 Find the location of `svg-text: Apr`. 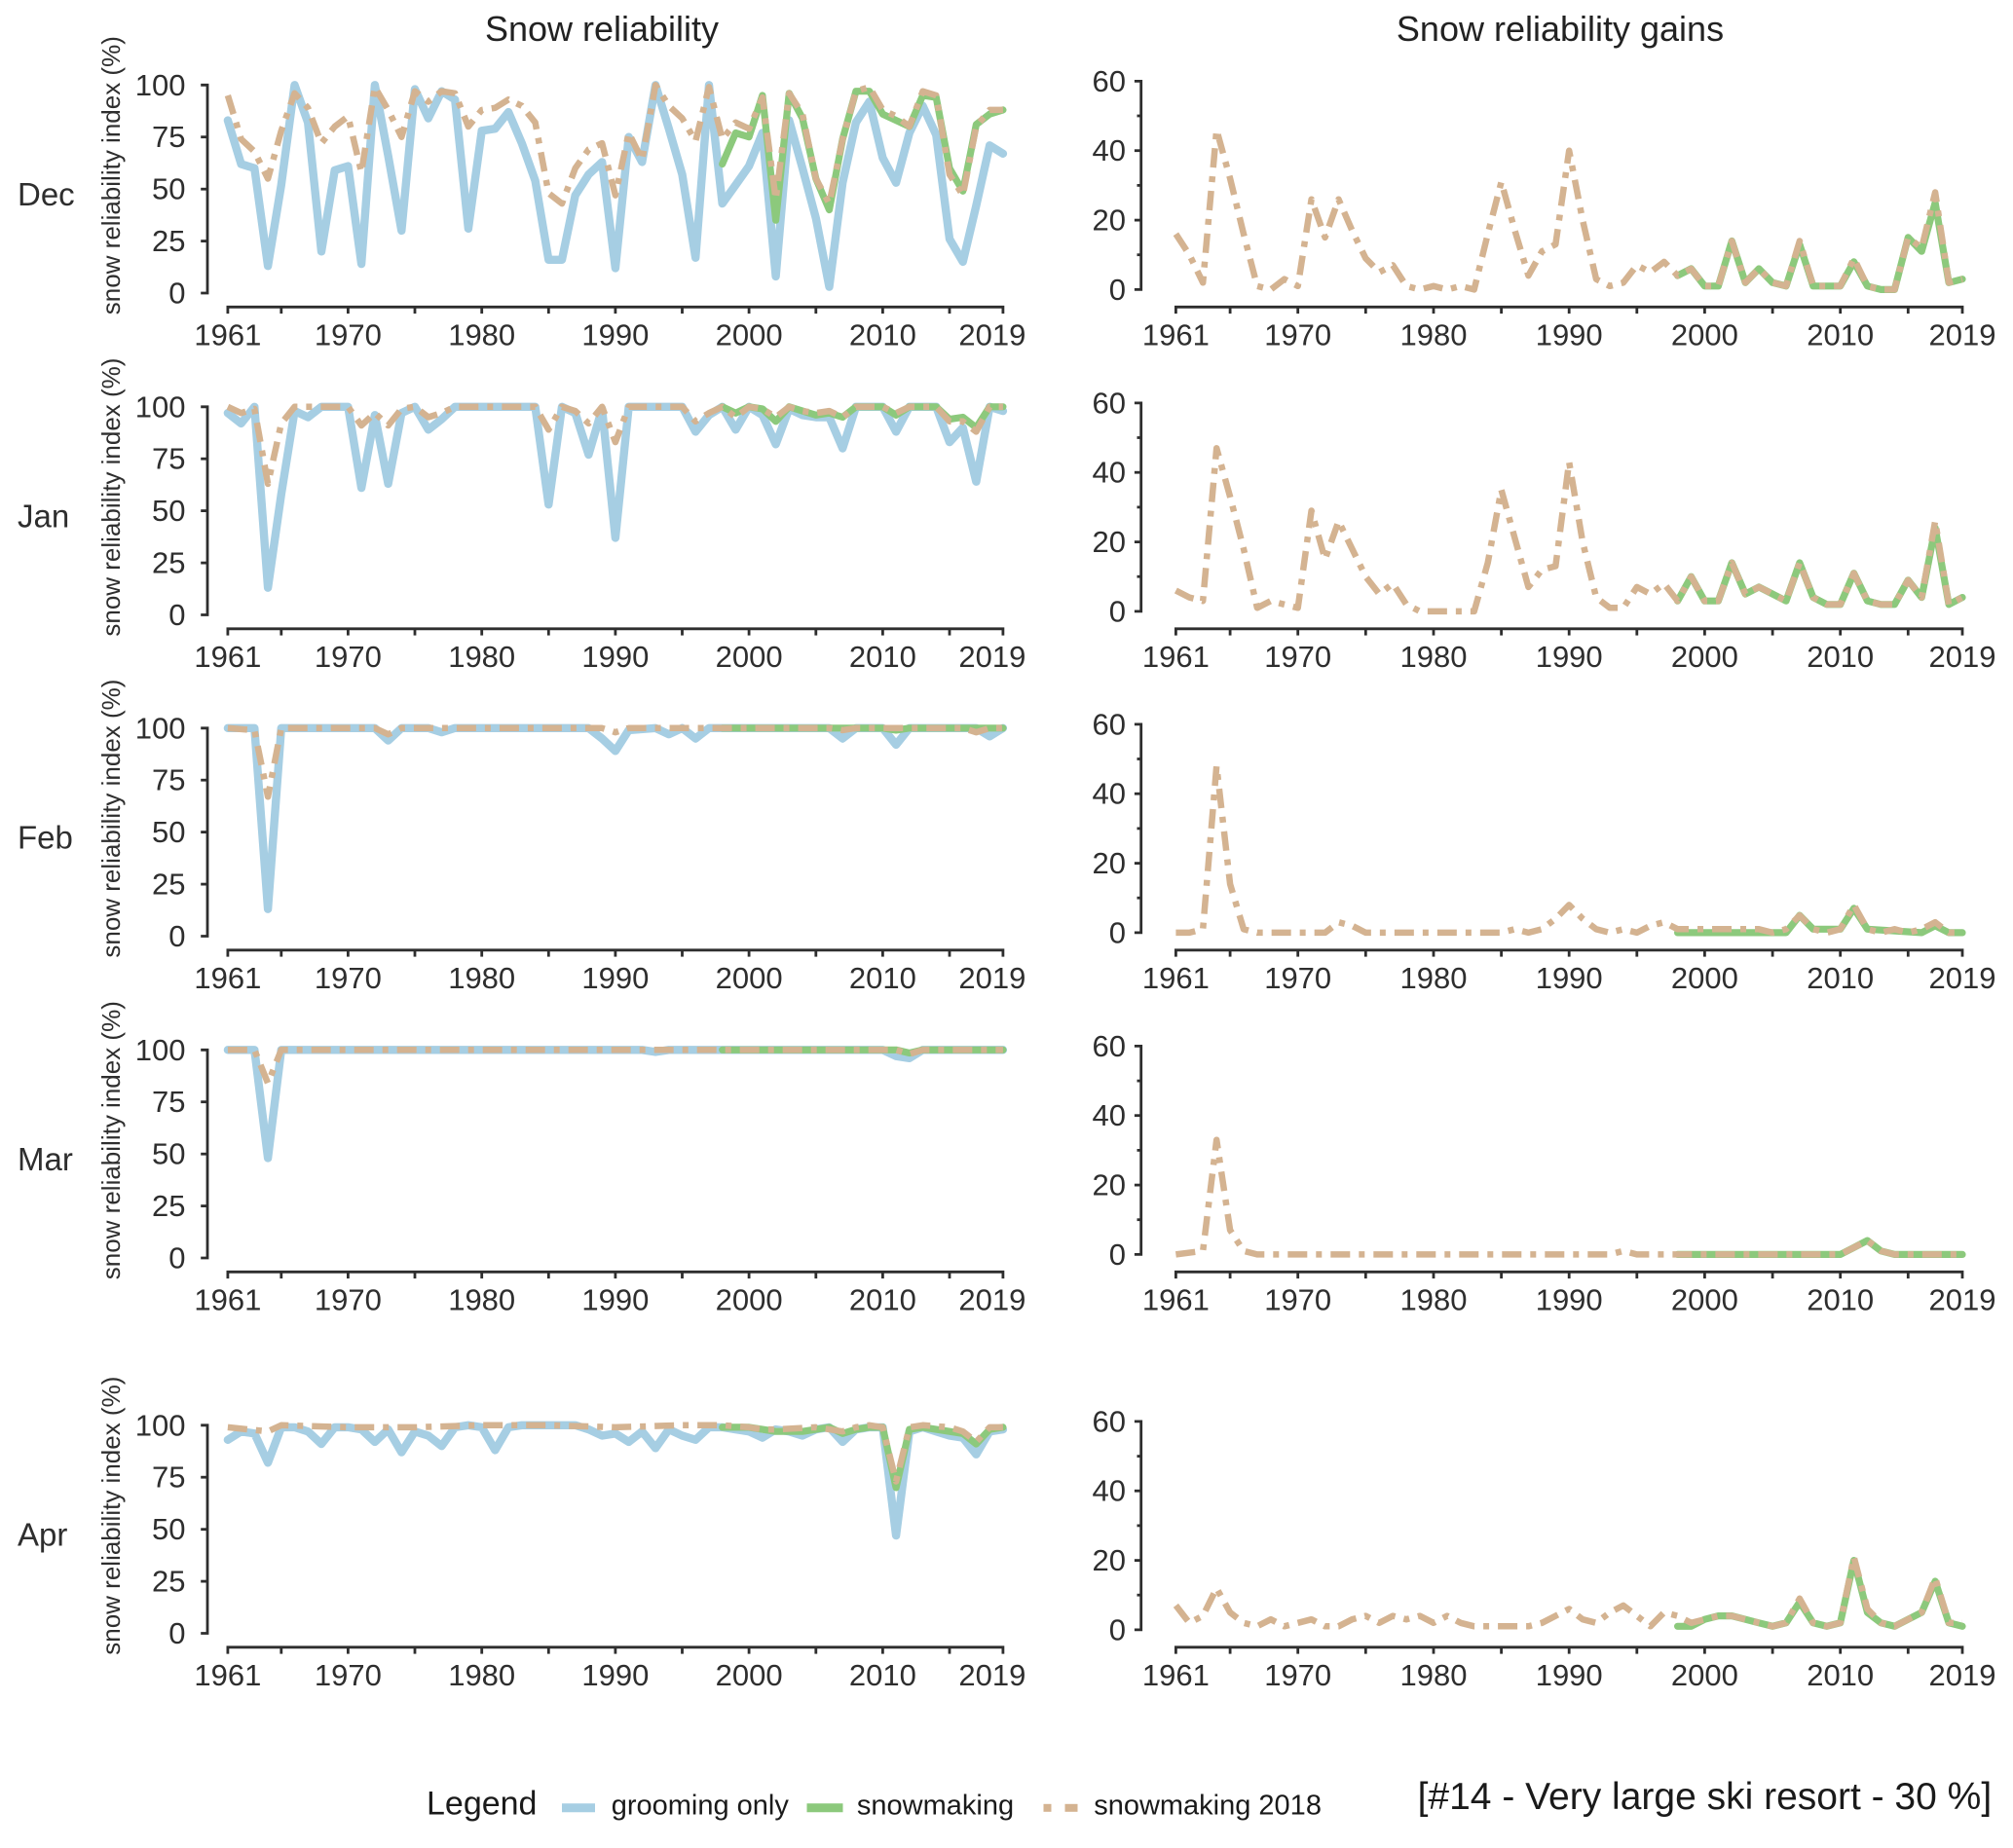

svg-text: Apr is located at coordinates (42, 1535).